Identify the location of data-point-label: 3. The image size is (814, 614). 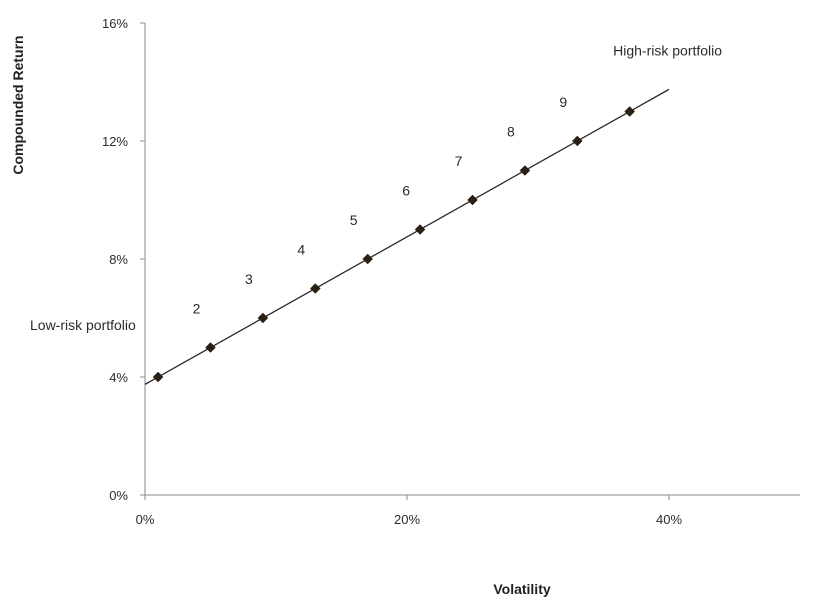
(249, 279).